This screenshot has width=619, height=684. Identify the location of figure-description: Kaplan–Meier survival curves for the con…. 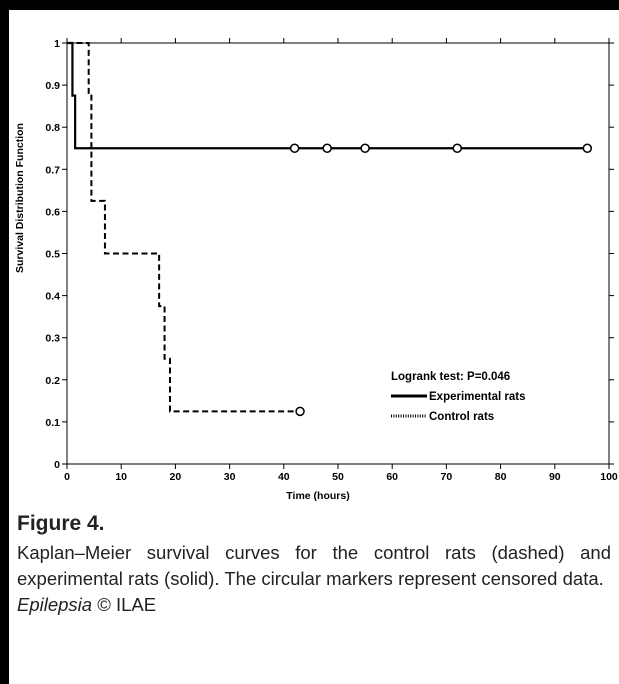
(314, 565).